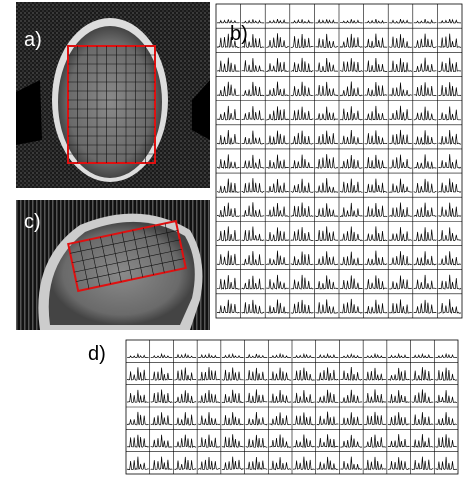 This screenshot has height=478, width=464. What do you see at coordinates (201, 110) in the screenshot?
I see `shadow` at bounding box center [201, 110].